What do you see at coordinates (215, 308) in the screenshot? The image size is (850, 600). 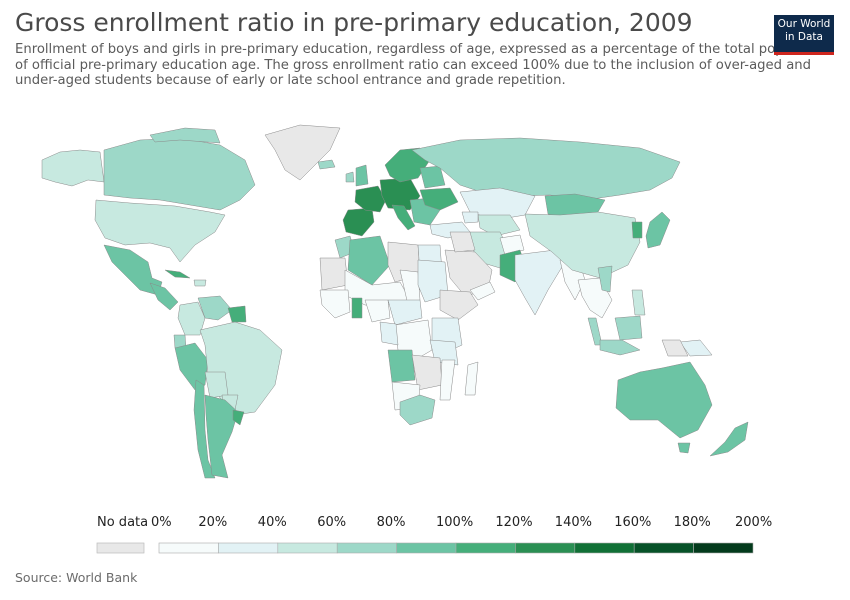 I see `region-venezuela: Venezuela` at bounding box center [215, 308].